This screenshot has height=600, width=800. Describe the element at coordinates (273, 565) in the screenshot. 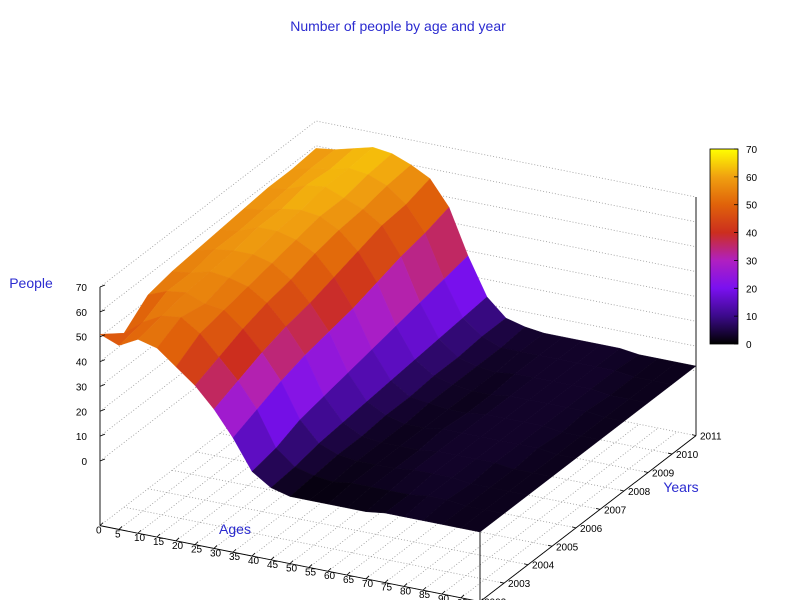

I see `age-tick-label: 45` at that location.